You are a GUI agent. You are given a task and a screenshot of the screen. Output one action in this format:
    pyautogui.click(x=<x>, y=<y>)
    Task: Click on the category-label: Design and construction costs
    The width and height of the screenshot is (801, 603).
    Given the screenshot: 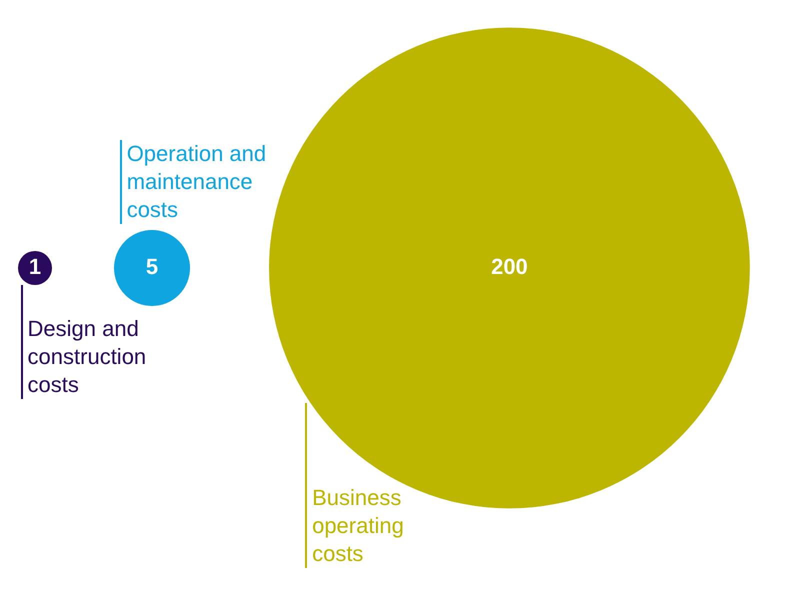 What is the action you would take?
    pyautogui.click(x=88, y=357)
    